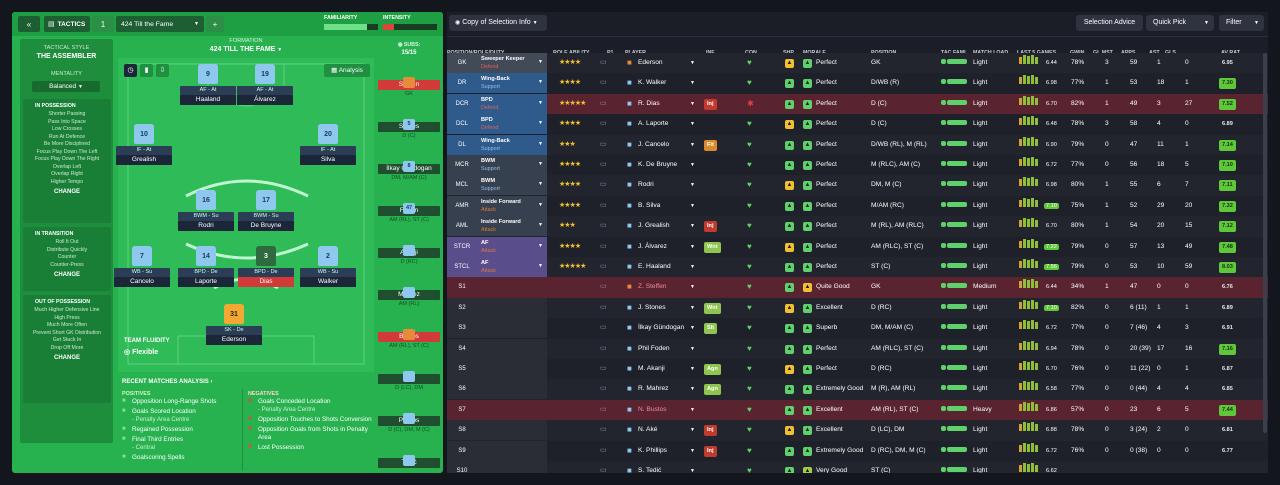  I want to click on player-role: SK - De, so click(234, 330).